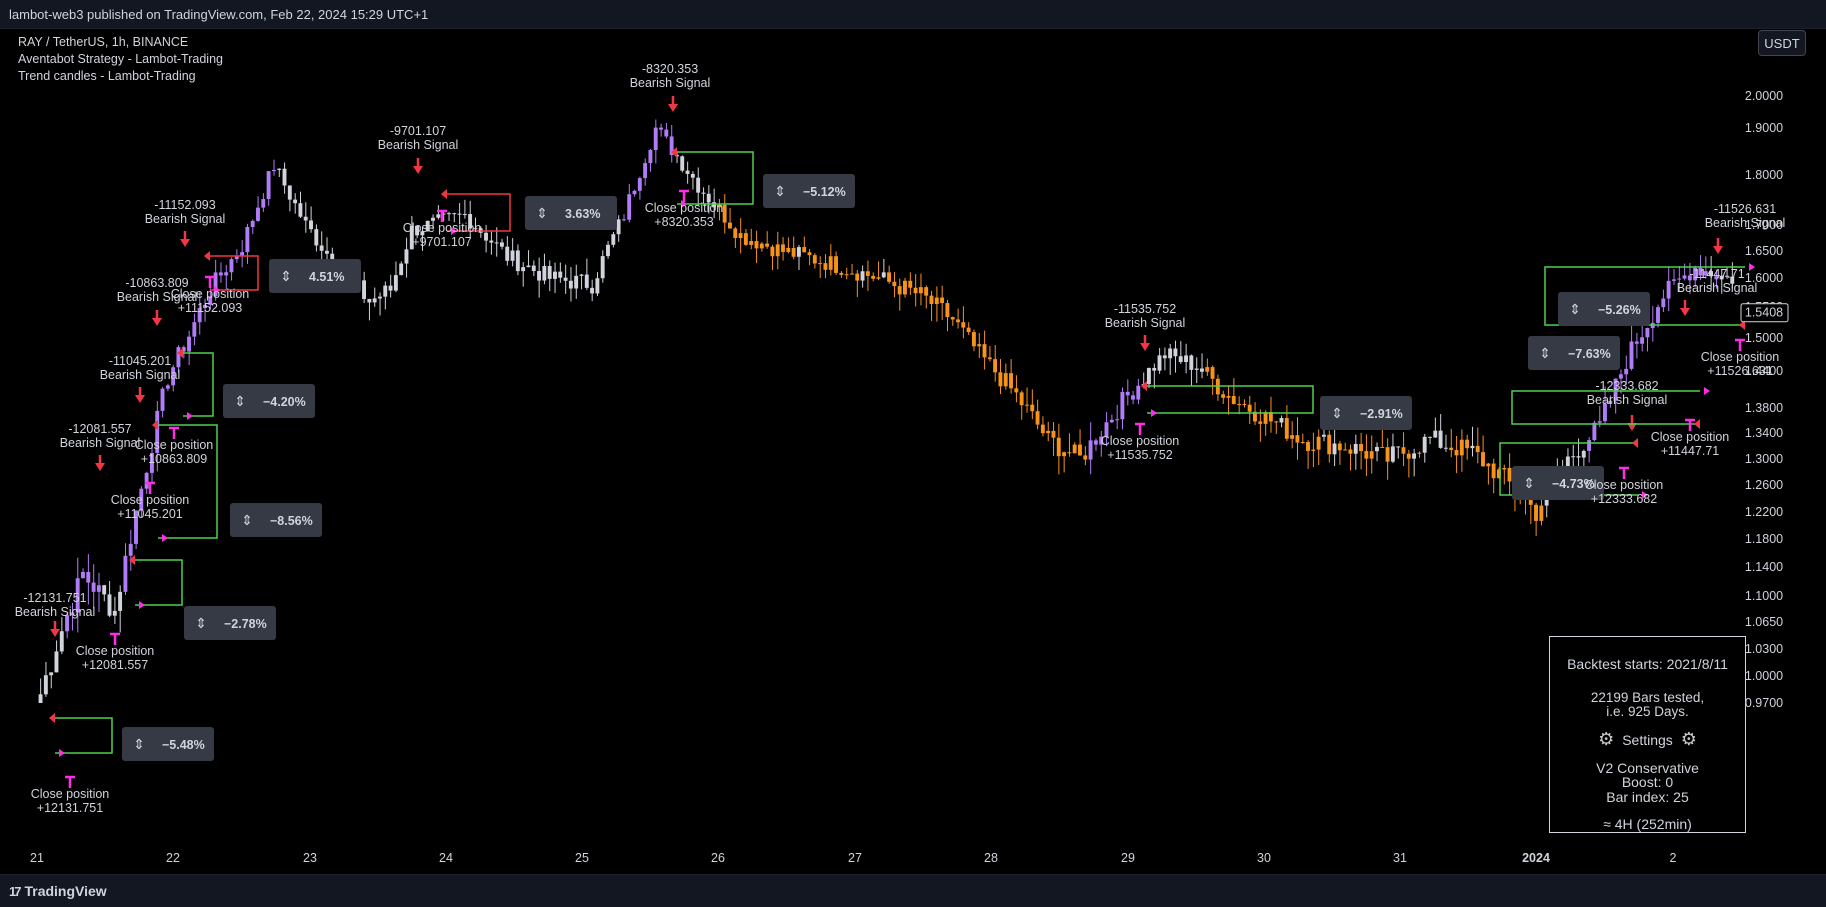 The width and height of the screenshot is (1826, 907). What do you see at coordinates (1782, 43) in the screenshot?
I see `currency-button: USDT` at bounding box center [1782, 43].